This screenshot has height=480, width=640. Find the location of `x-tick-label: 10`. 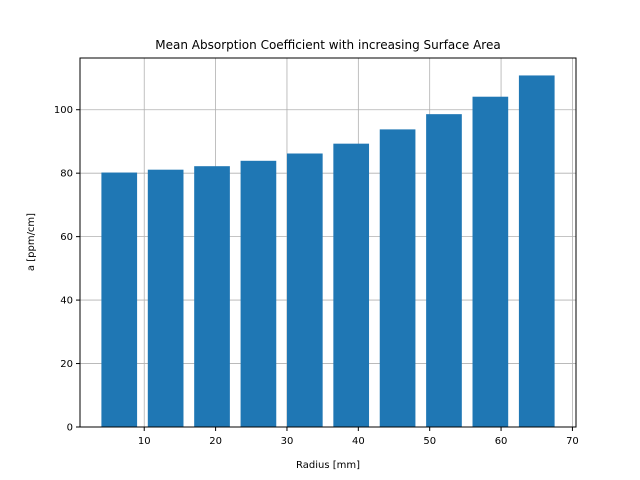

x-tick-label: 10 is located at coordinates (144, 441).